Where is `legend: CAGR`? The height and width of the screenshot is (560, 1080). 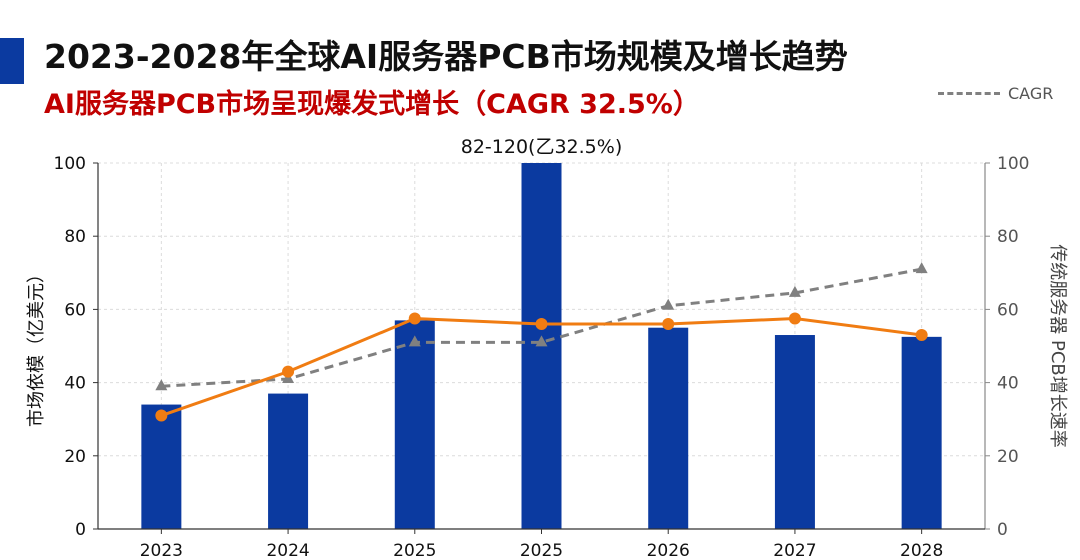 legend: CAGR is located at coordinates (995, 93).